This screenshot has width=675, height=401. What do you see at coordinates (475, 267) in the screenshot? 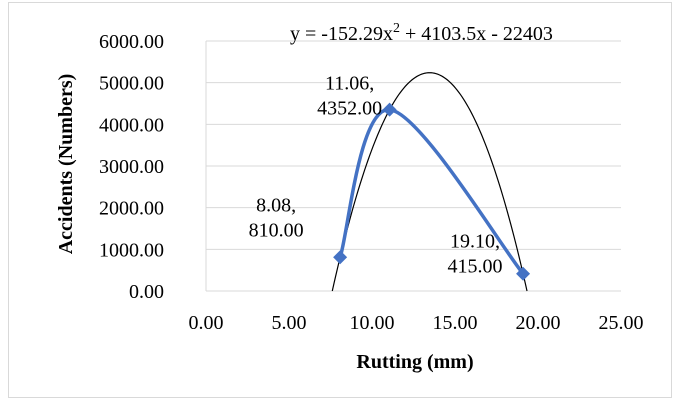
I see `data-label-line: 415.00` at bounding box center [475, 267].